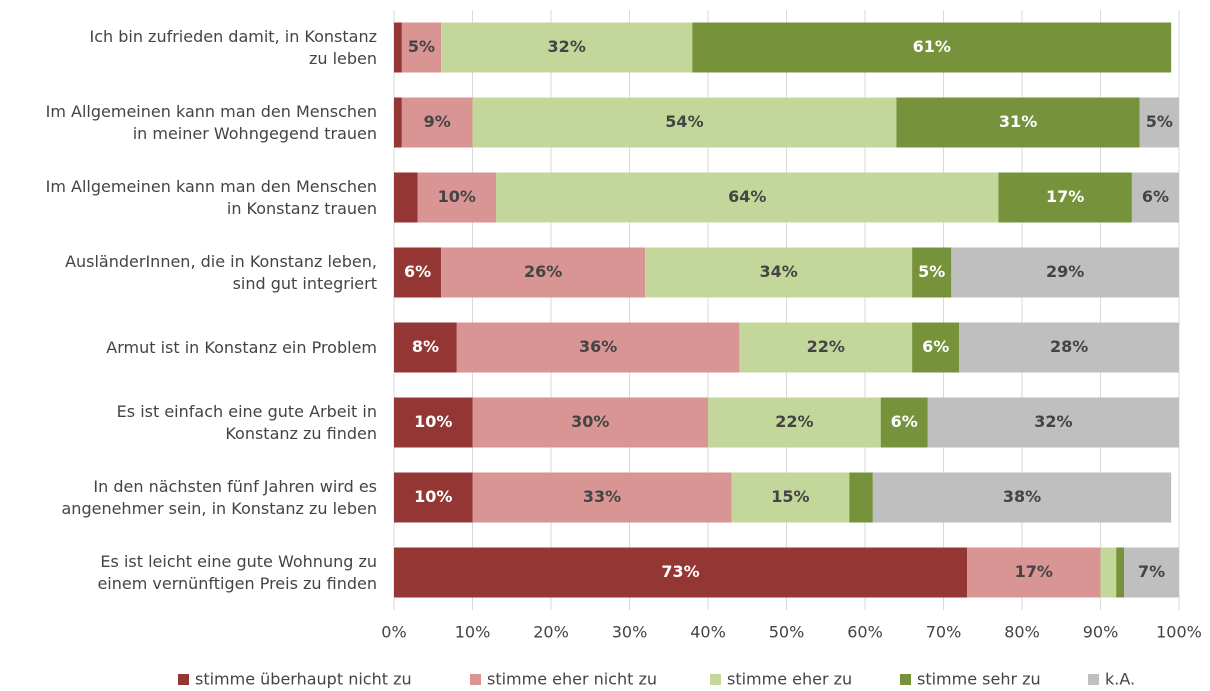 The image size is (1210, 691). What do you see at coordinates (1179, 632) in the screenshot?
I see `x-tick-label: 100%` at bounding box center [1179, 632].